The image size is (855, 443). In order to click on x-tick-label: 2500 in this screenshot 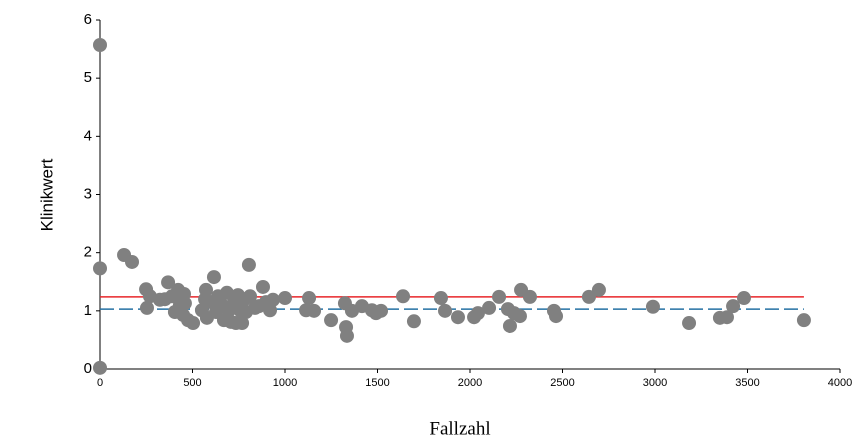, I will do `click(562, 383)`.